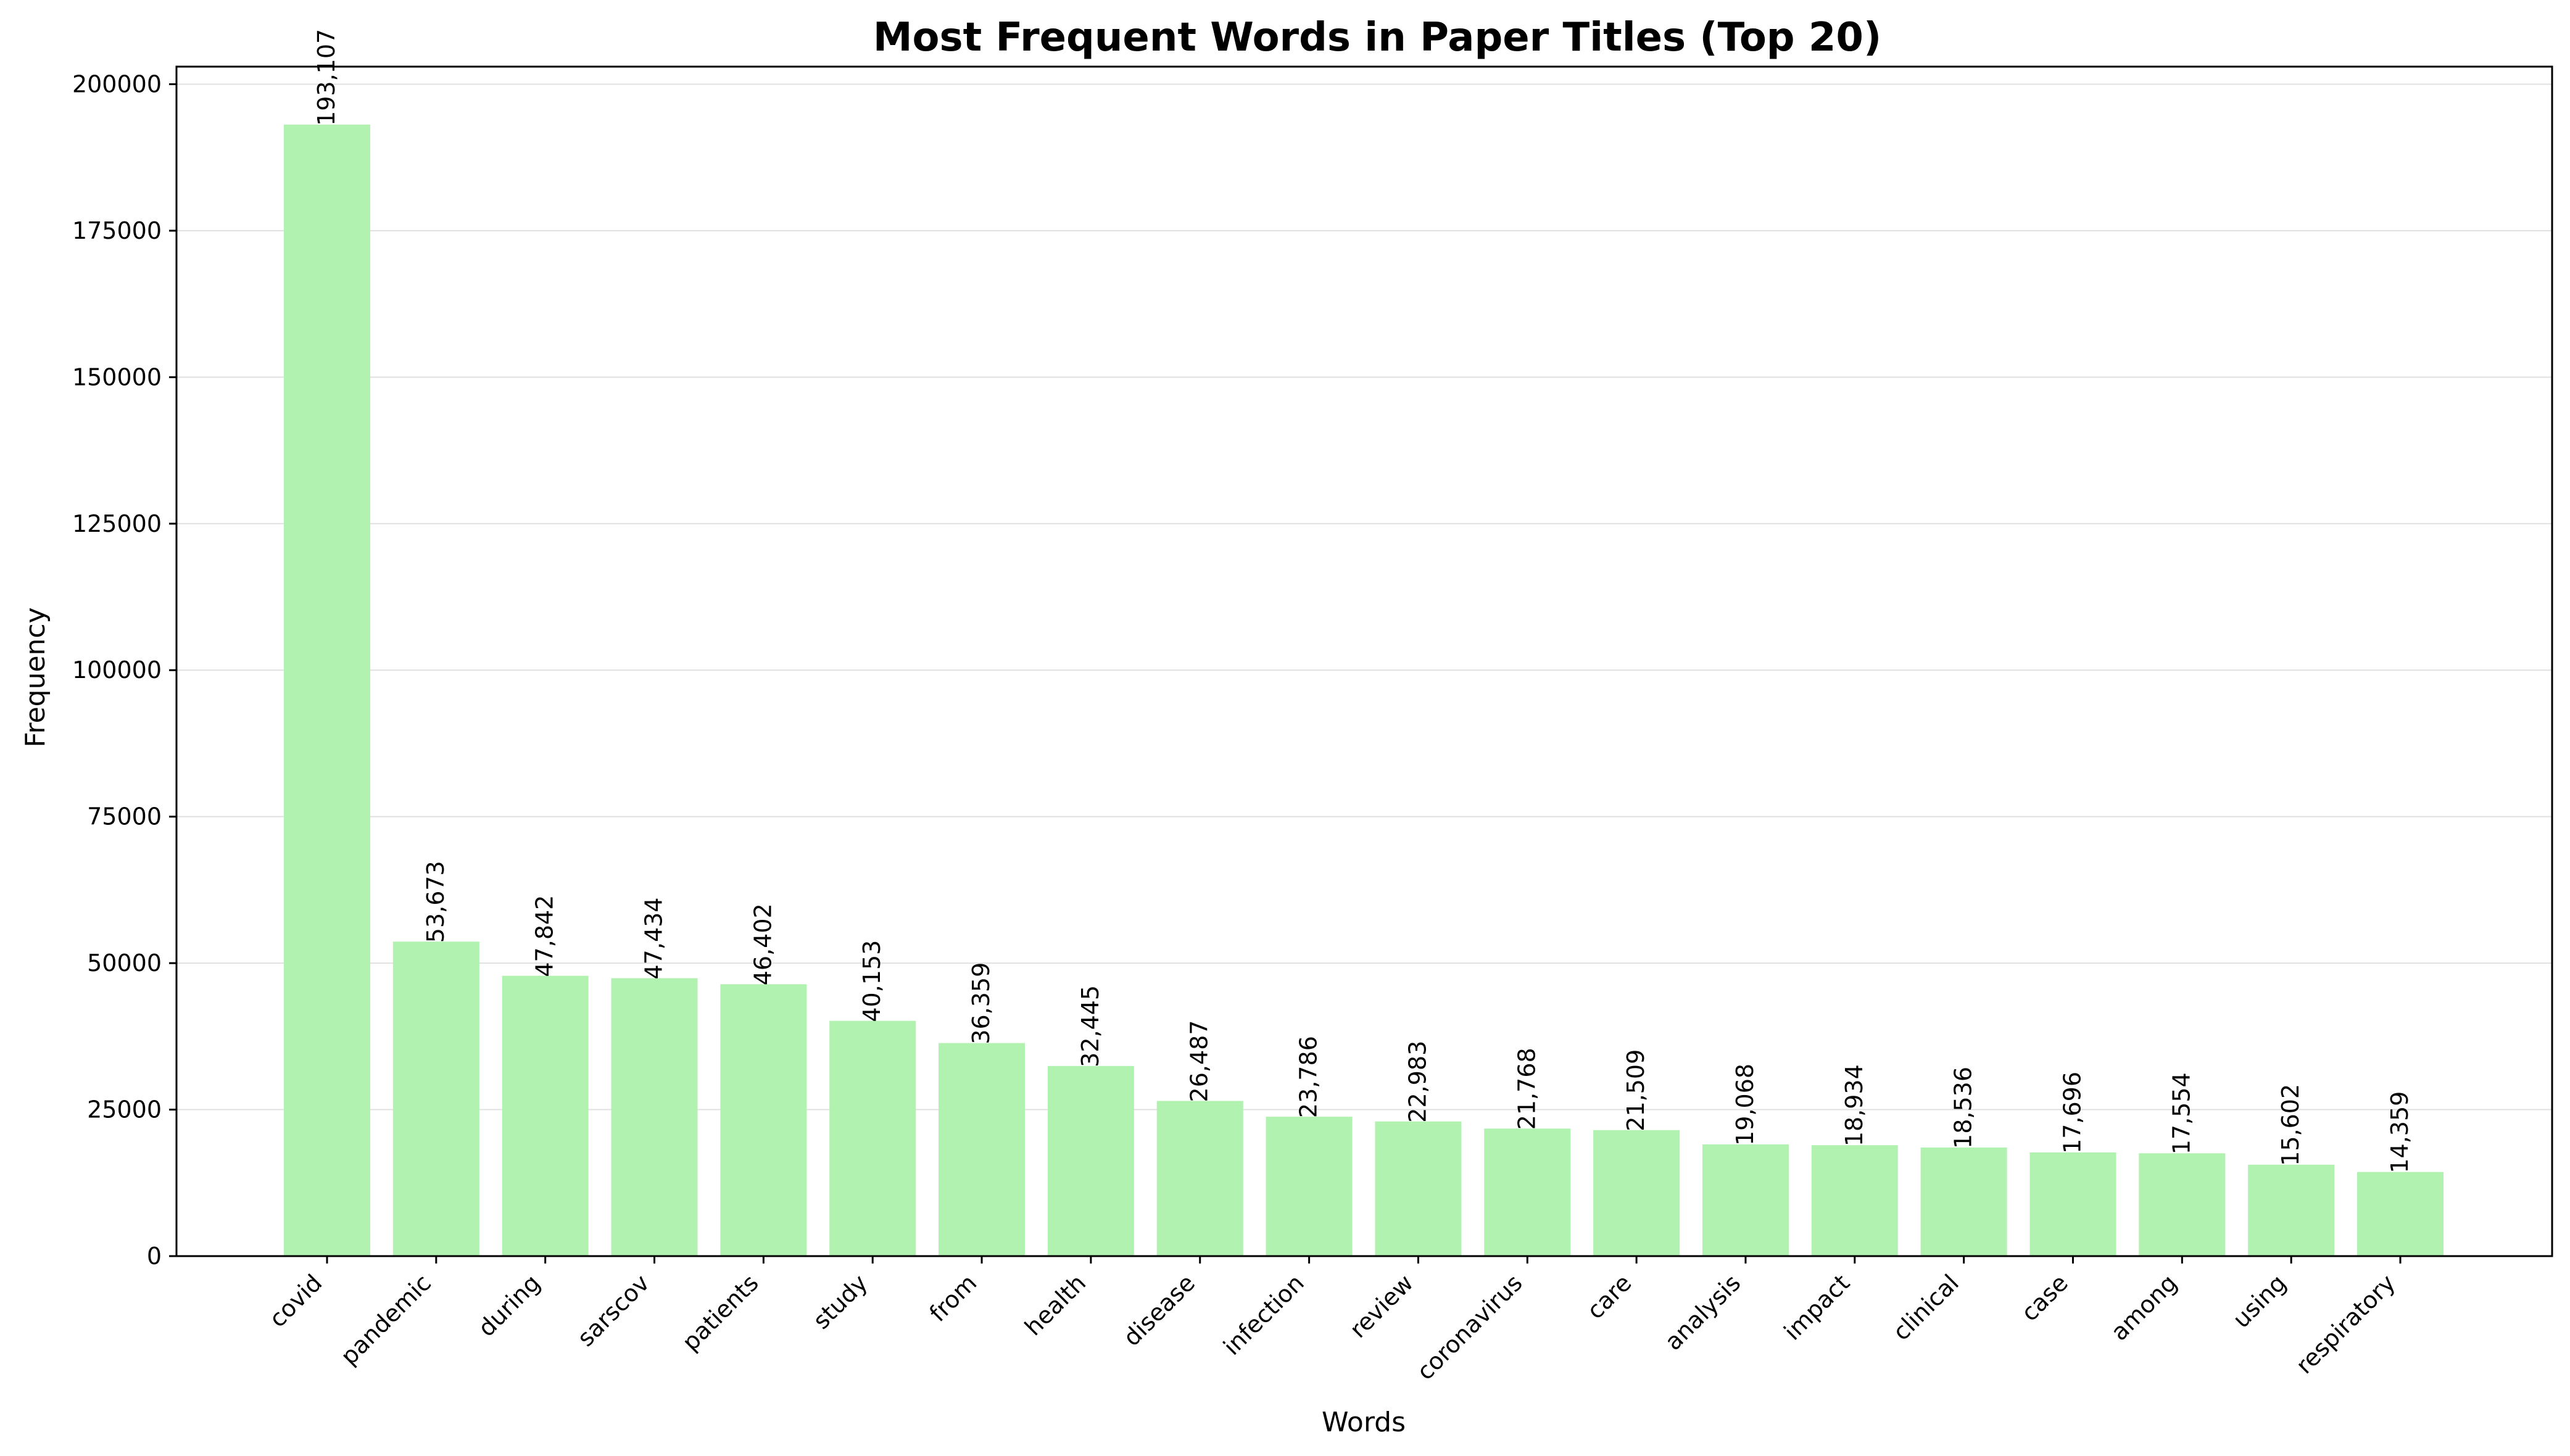 The image size is (2570, 1456). What do you see at coordinates (2072, 1113) in the screenshot?
I see `bar-value-label: 17,696` at bounding box center [2072, 1113].